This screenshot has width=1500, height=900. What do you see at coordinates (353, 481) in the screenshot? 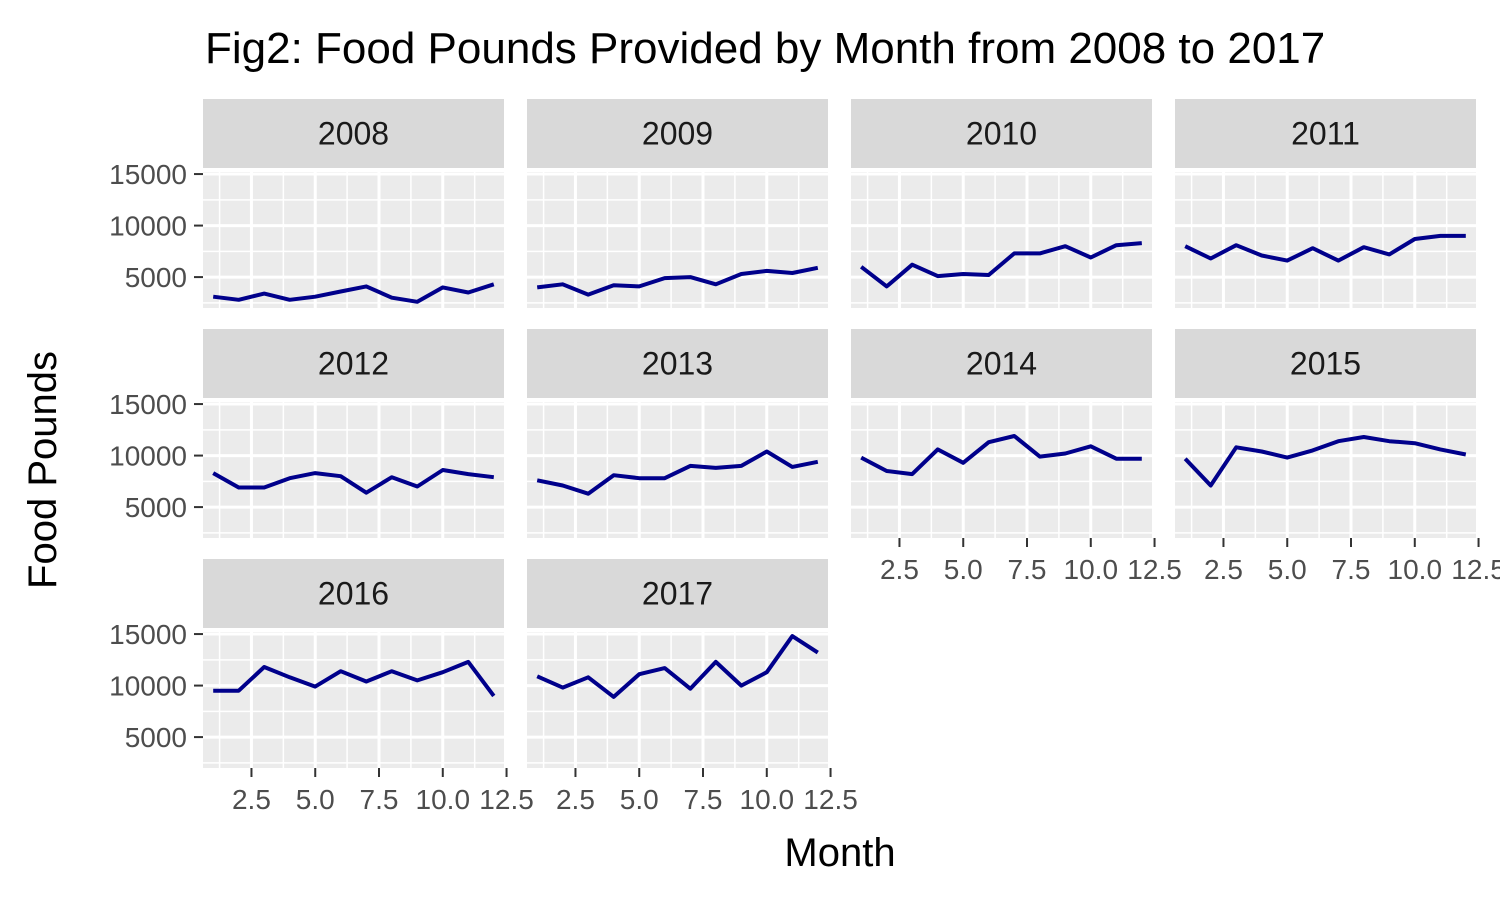
I see `series-line-2012` at bounding box center [353, 481].